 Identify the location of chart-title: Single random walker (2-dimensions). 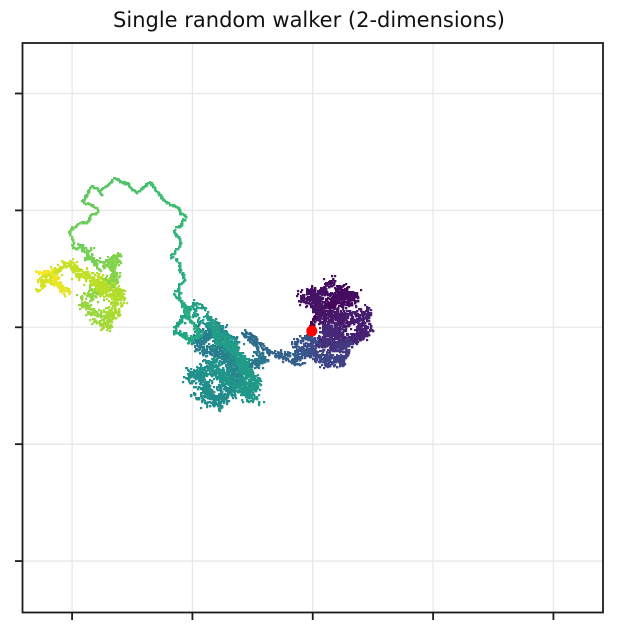
(309, 20).